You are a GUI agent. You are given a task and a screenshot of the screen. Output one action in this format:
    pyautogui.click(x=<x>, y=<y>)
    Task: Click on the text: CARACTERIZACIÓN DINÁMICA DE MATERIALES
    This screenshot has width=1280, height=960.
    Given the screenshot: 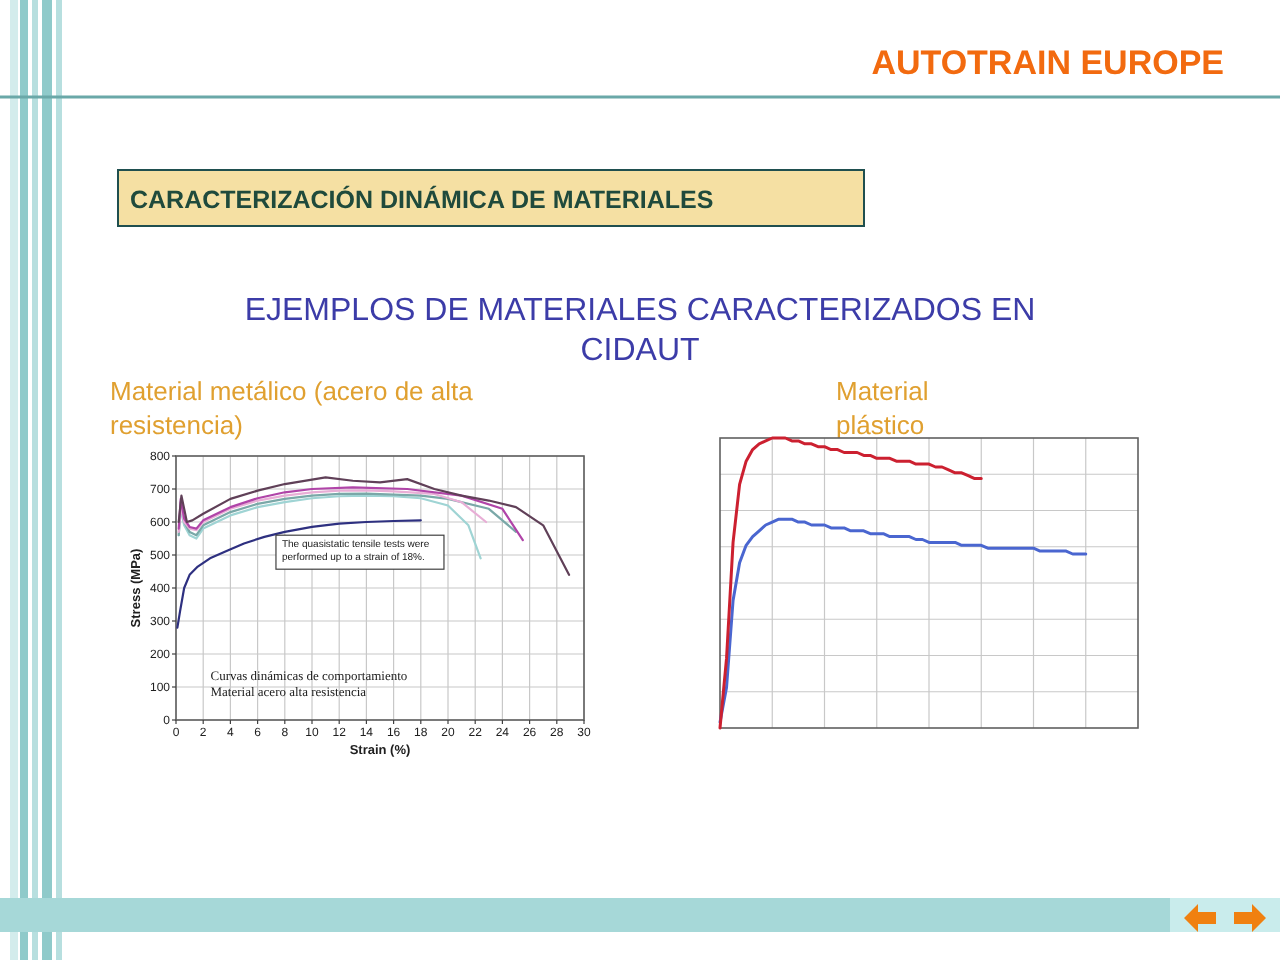 What is the action you would take?
    pyautogui.click(x=422, y=199)
    